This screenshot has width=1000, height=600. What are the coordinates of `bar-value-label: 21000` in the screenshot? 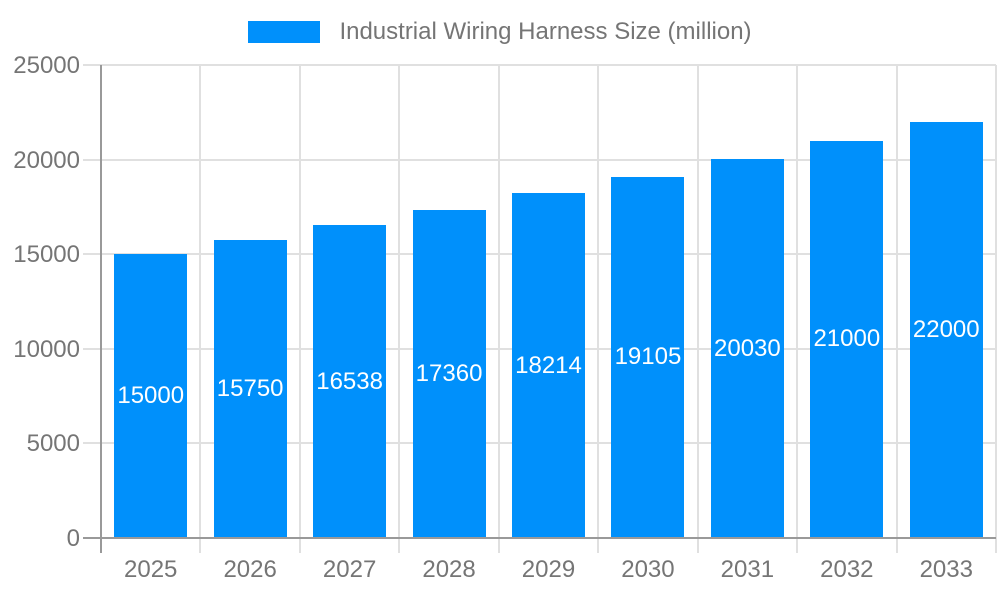 It's located at (847, 339).